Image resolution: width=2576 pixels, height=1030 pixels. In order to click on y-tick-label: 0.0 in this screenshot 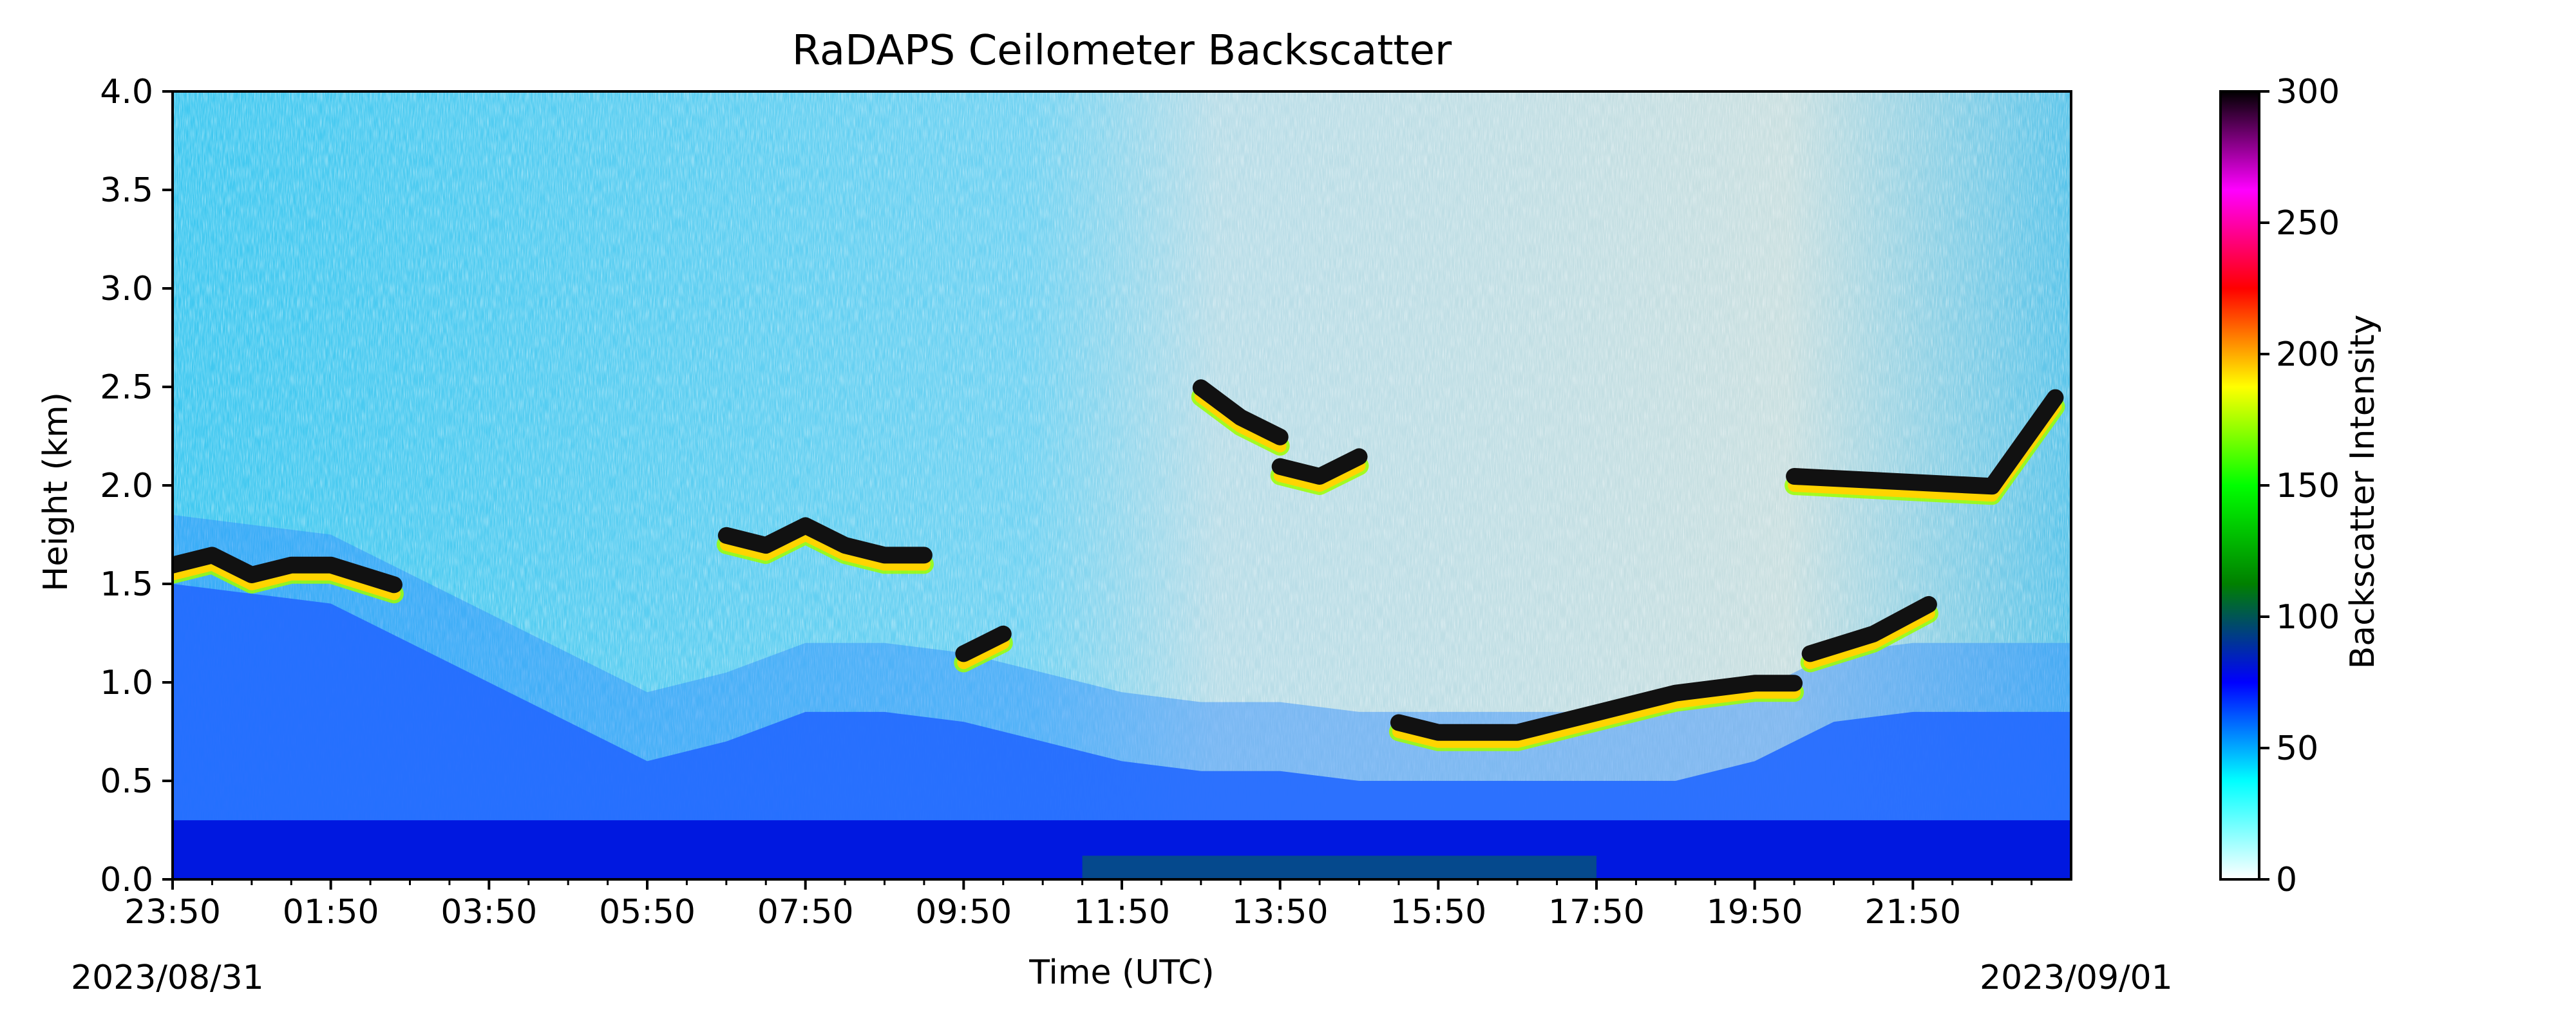, I will do `click(127, 880)`.